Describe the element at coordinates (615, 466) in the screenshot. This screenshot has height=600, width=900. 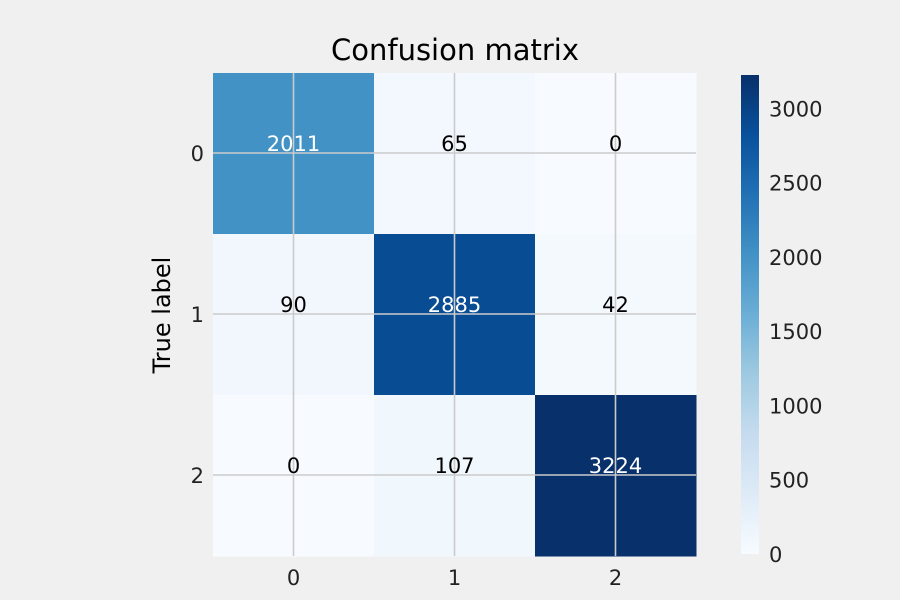
I see `cell-value-label: 3224` at that location.